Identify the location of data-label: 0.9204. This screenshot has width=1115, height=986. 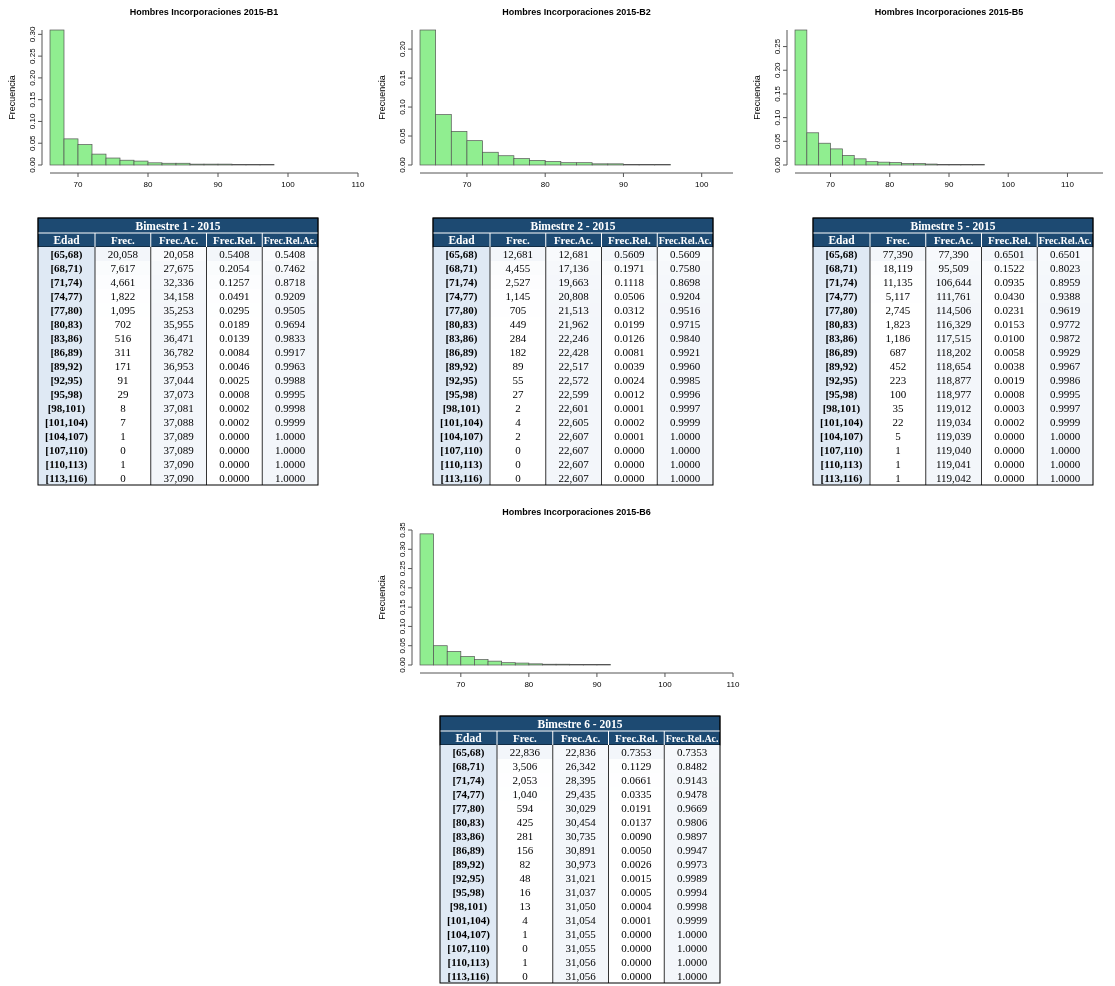
(685, 296).